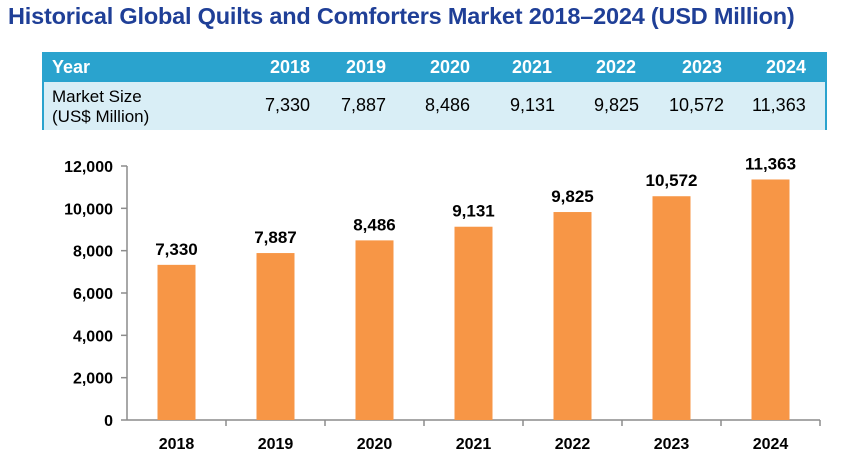 This screenshot has height=458, width=858. Describe the element at coordinates (617, 105) in the screenshot. I see `value-2022: 9,825` at that location.